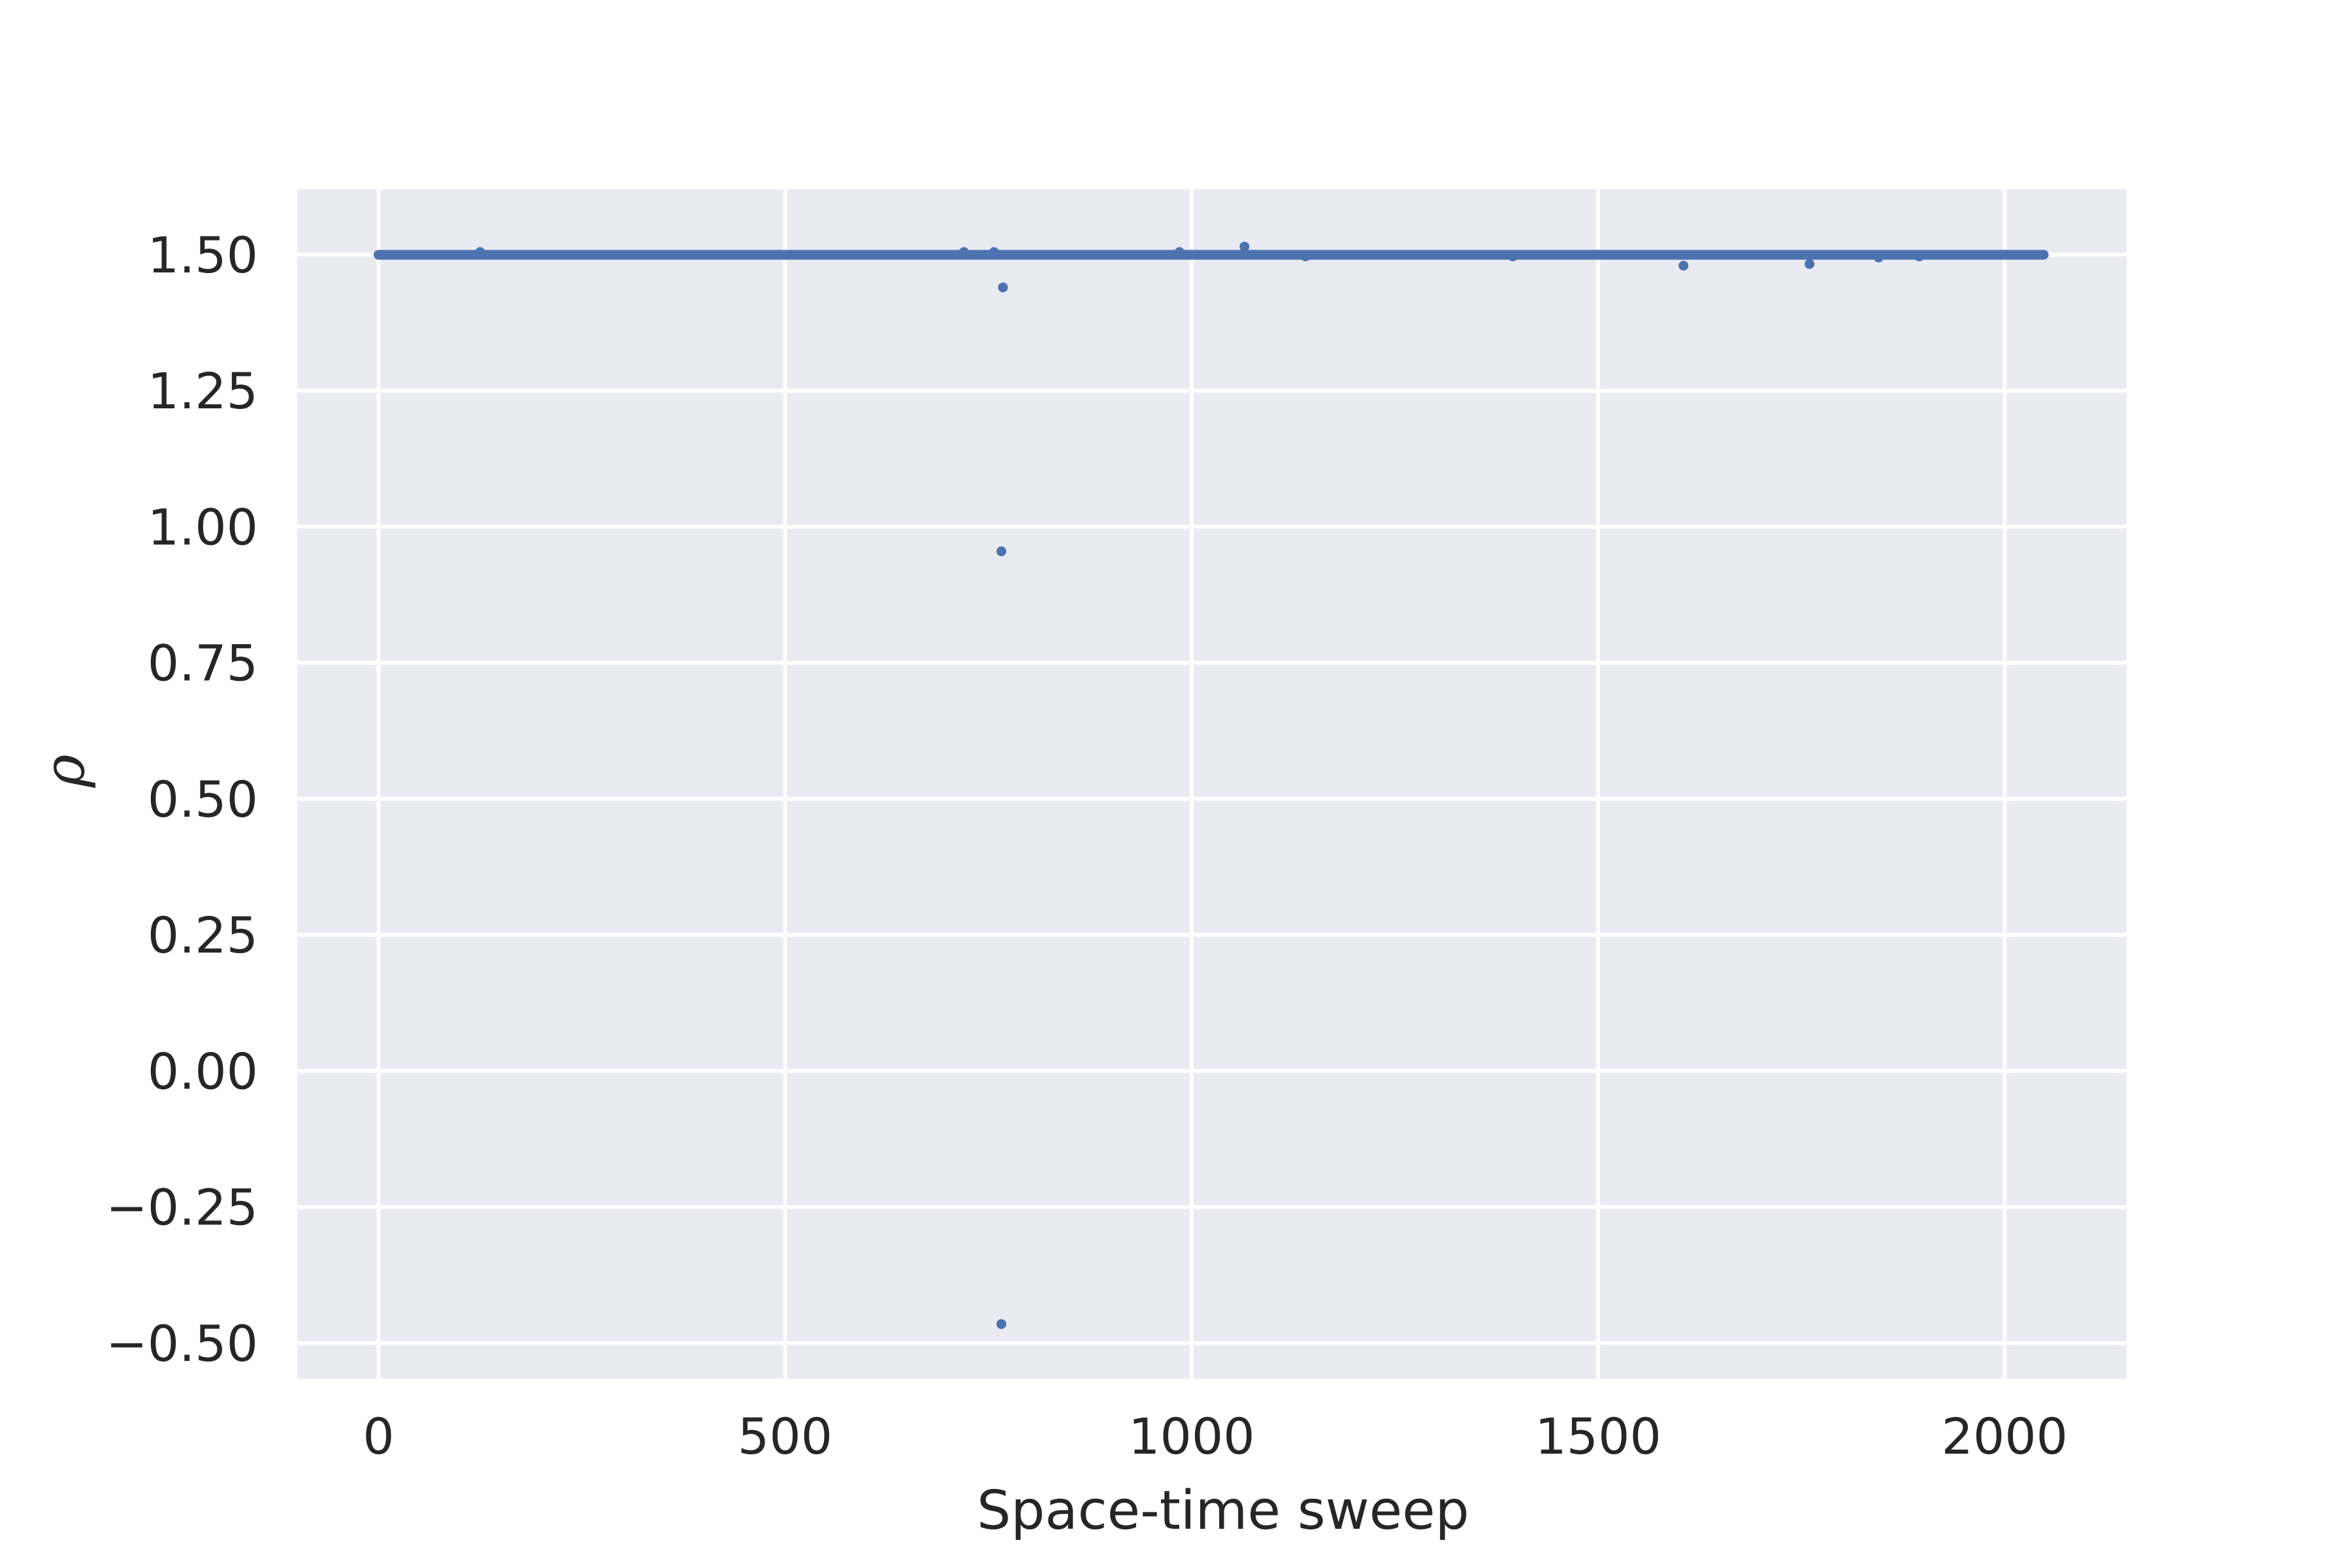 This screenshot has width=2352, height=1568. What do you see at coordinates (203, 255) in the screenshot?
I see `y-tick-label: 1.50` at bounding box center [203, 255].